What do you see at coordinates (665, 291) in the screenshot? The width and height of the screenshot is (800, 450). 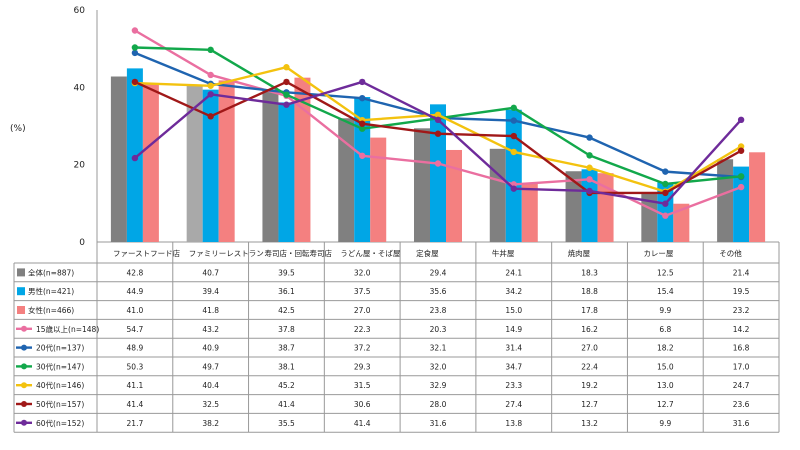 I see `data-label: 15.4` at bounding box center [665, 291].